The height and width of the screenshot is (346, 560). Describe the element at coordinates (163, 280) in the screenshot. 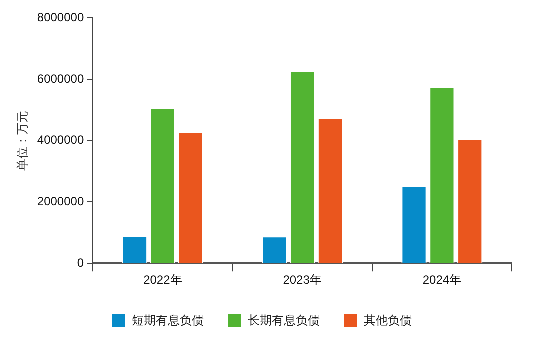

I see `x-tick-label: 2022年` at that location.